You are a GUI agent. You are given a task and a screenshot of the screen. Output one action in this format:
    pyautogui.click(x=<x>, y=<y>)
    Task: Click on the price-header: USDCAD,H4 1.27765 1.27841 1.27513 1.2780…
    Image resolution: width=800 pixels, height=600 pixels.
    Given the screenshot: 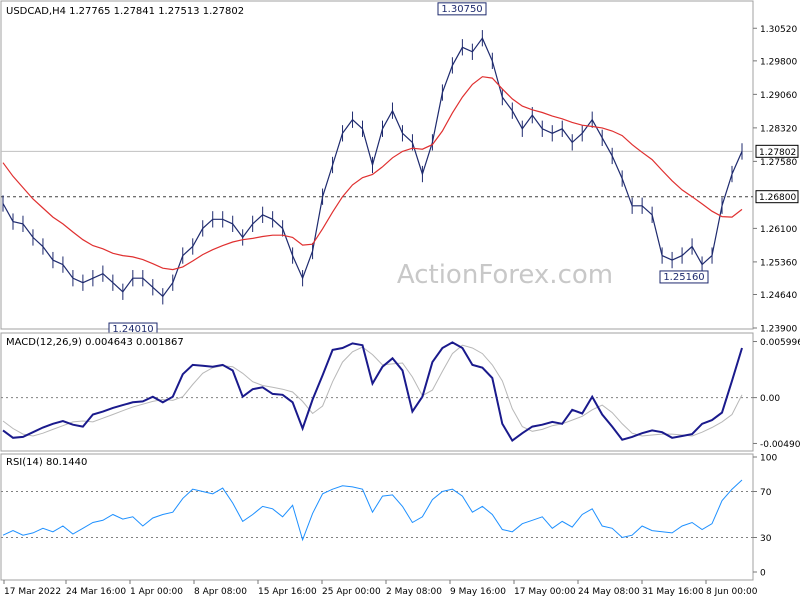 What is the action you would take?
    pyautogui.click(x=125, y=11)
    